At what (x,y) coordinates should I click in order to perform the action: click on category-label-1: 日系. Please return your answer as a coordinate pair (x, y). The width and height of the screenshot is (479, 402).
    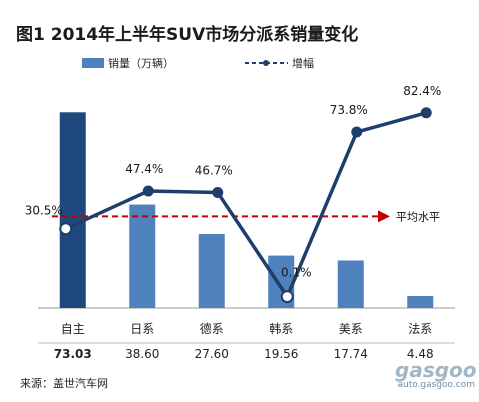
    Looking at the image, I should click on (142, 329).